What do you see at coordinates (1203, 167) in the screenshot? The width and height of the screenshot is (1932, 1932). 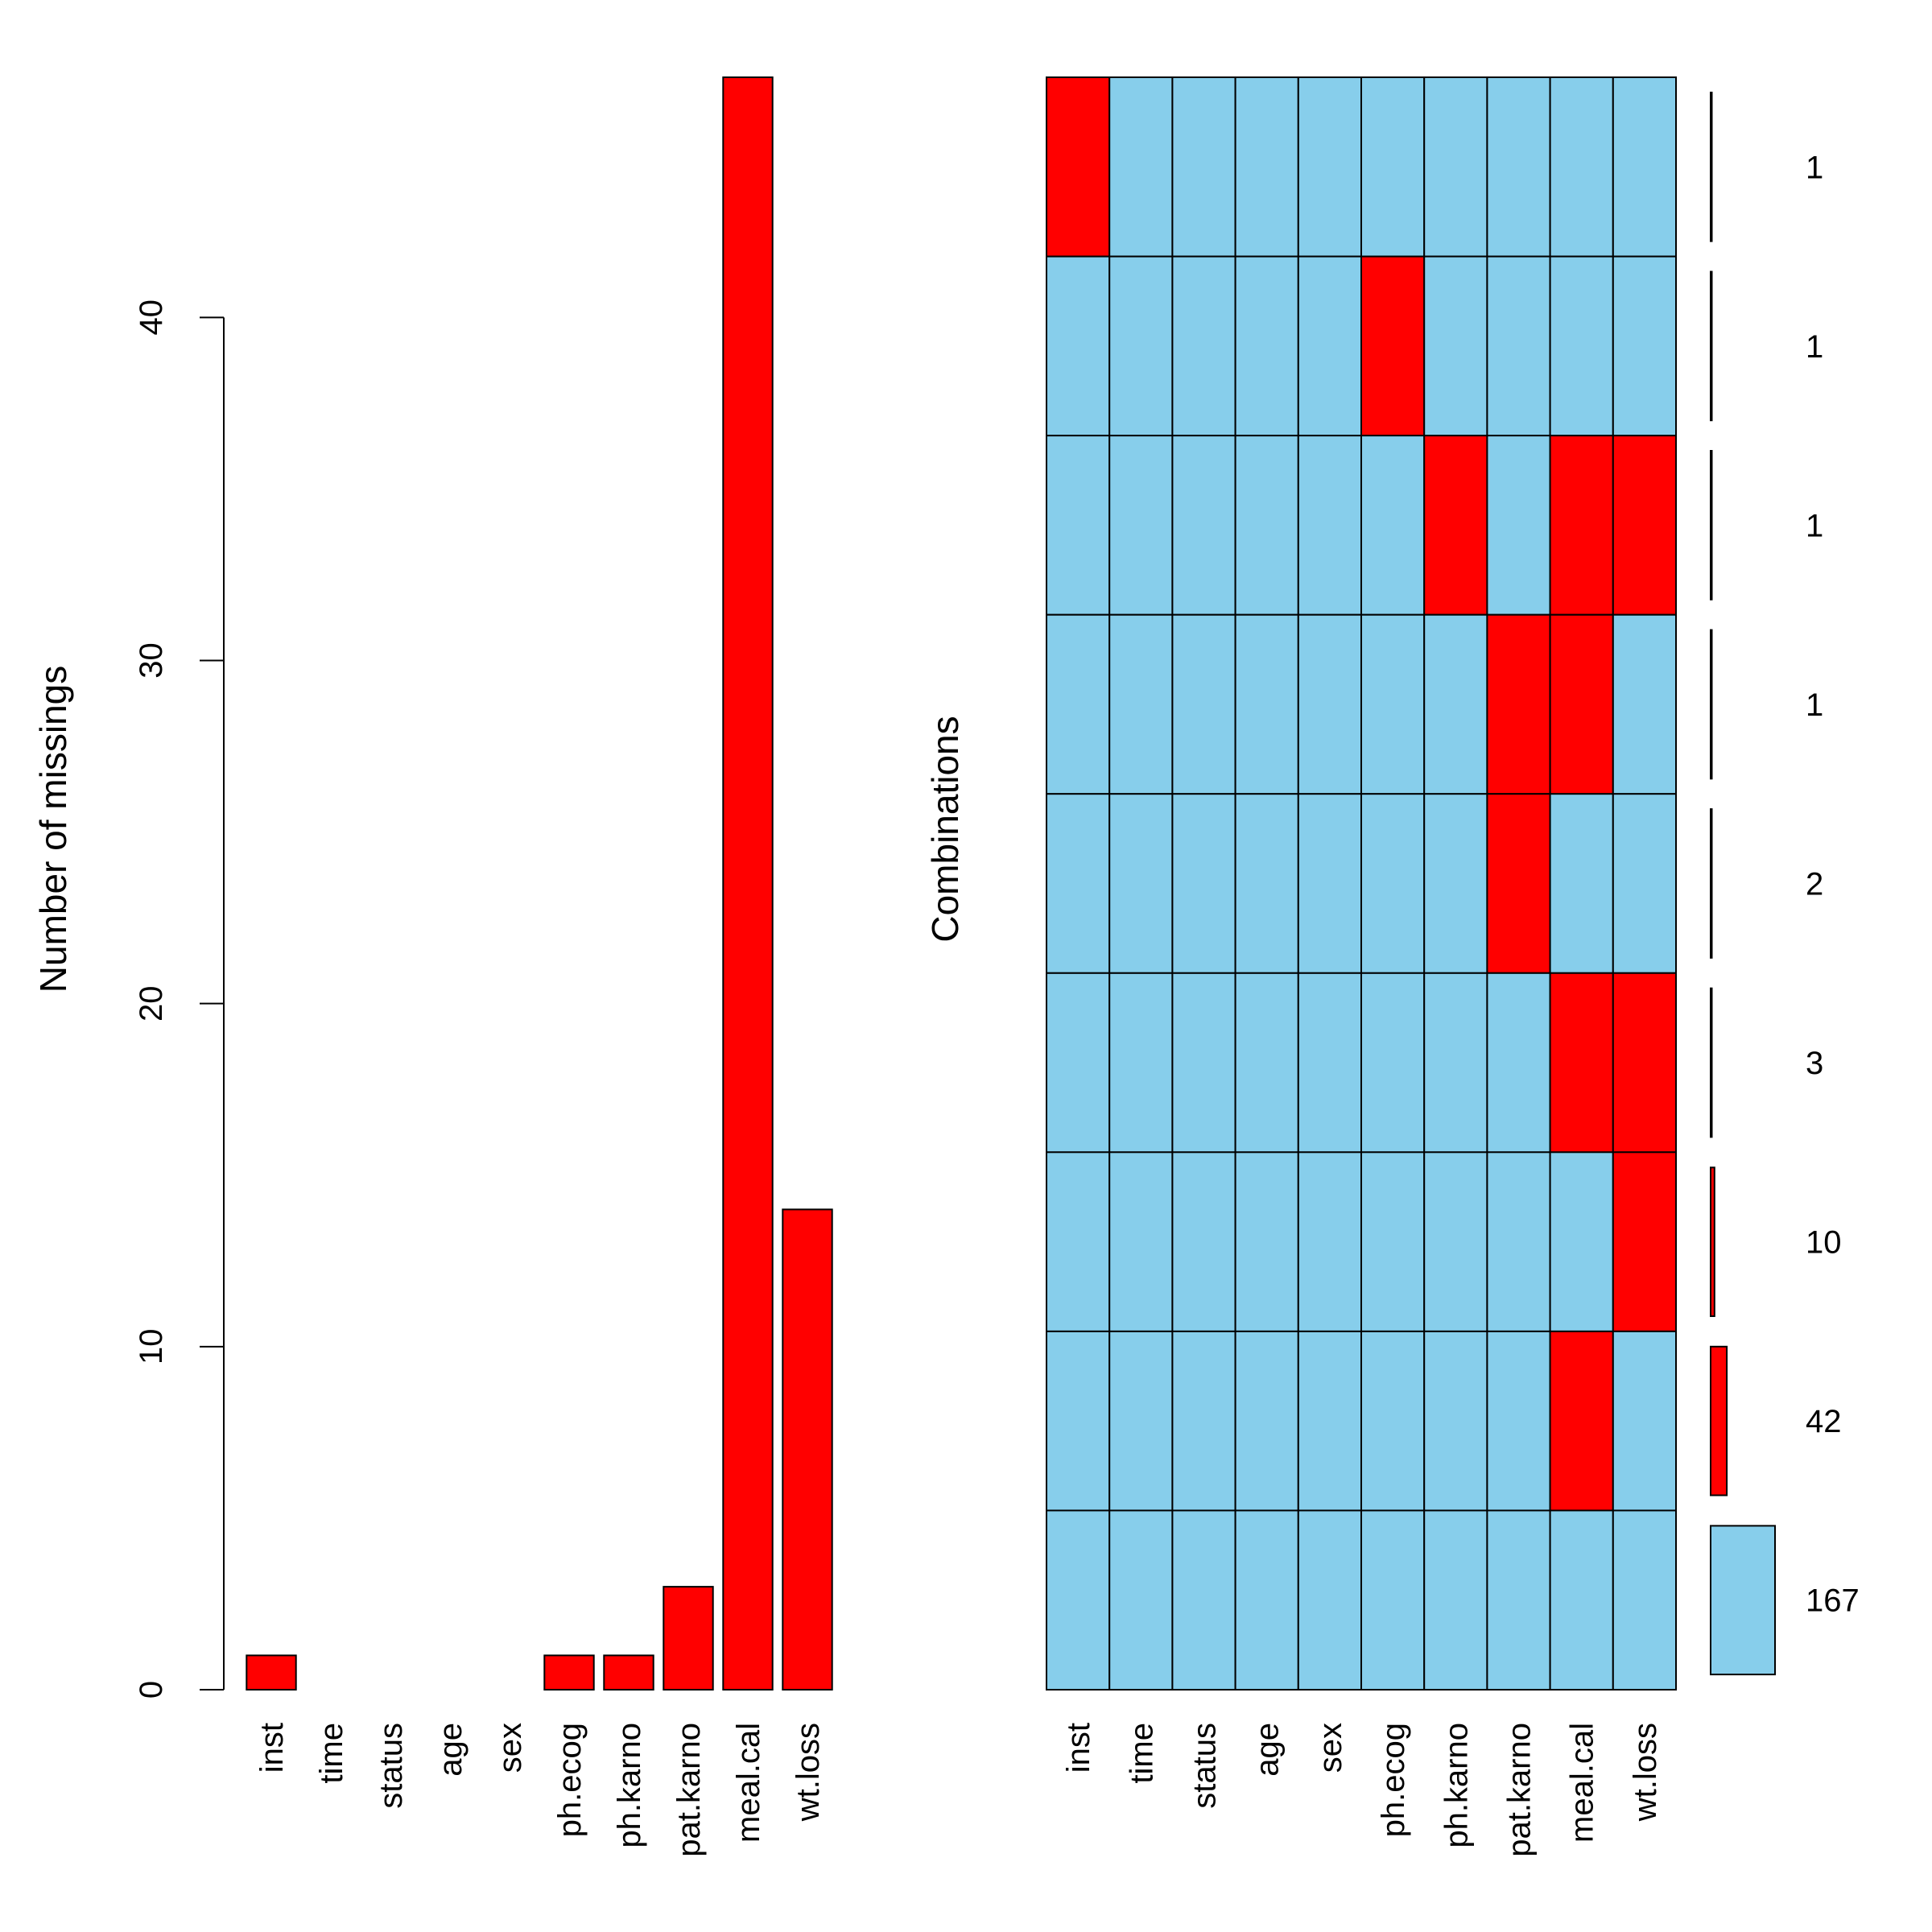 I see `cell-0-status` at bounding box center [1203, 167].